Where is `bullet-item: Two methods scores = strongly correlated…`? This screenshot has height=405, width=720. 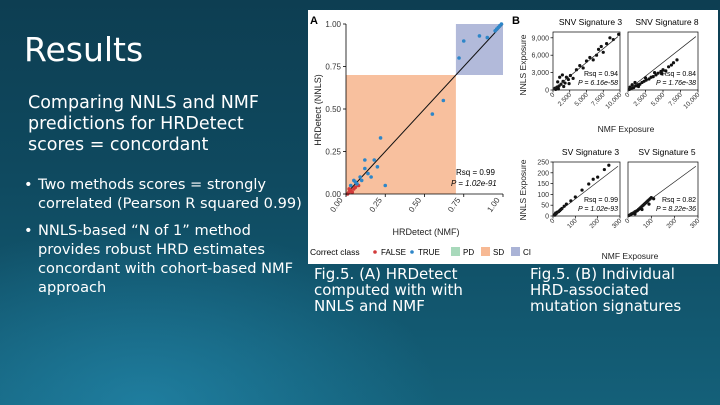
bullet-item: Two methods scores = strongly correlated… is located at coordinates (166, 194).